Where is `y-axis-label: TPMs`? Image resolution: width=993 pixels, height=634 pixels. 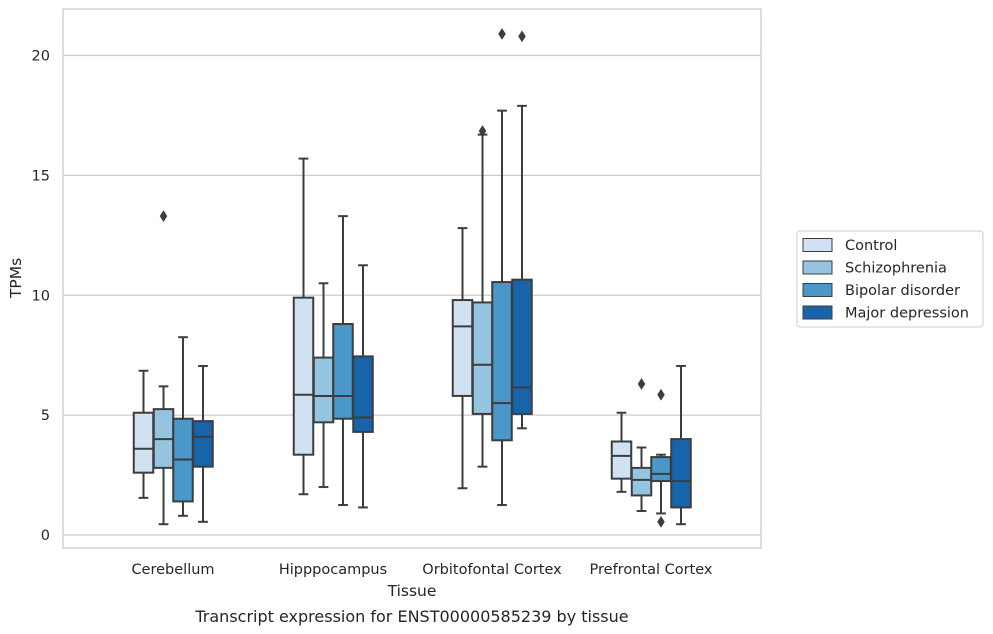
y-axis-label: TPMs is located at coordinates (16, 278).